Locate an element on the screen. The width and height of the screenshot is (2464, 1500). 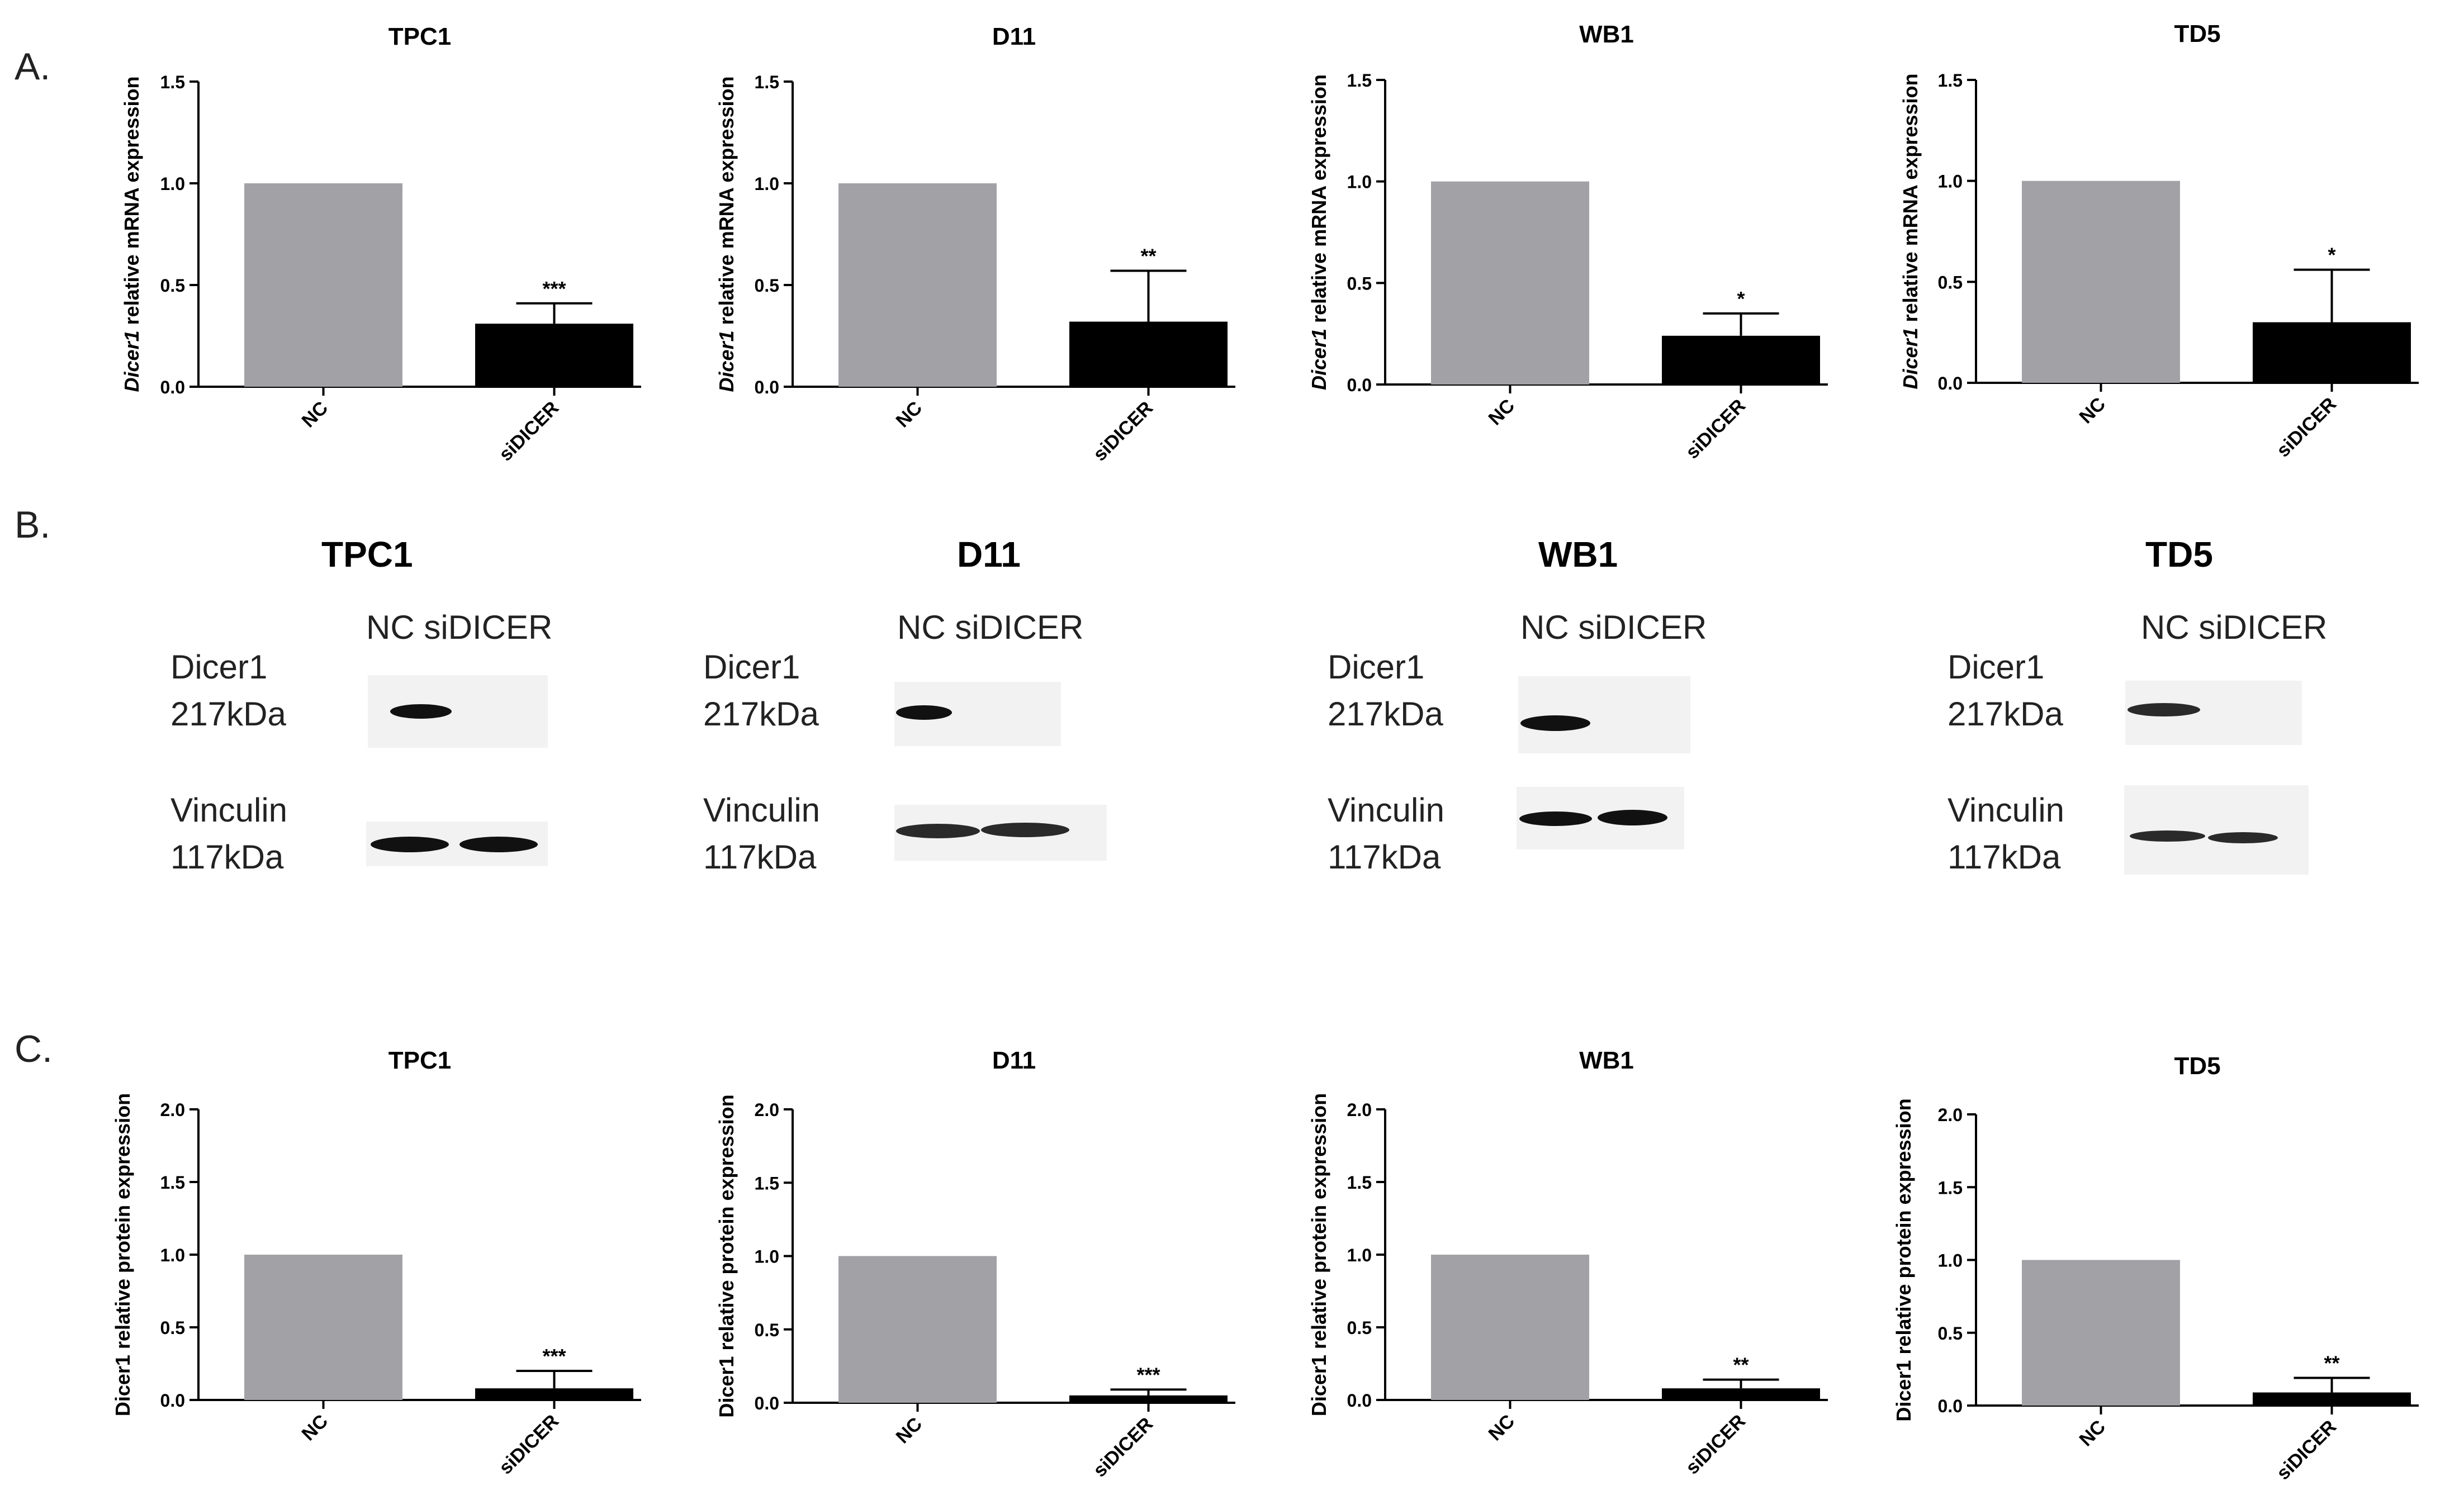
blot-title: WB1 is located at coordinates (1578, 554).